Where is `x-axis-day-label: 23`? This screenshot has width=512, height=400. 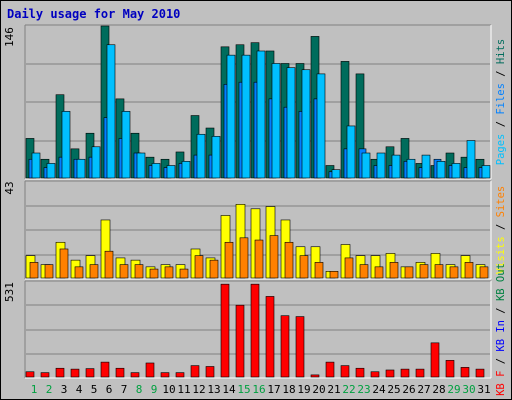
x-axis-day-label: 23 is located at coordinates (363, 389).